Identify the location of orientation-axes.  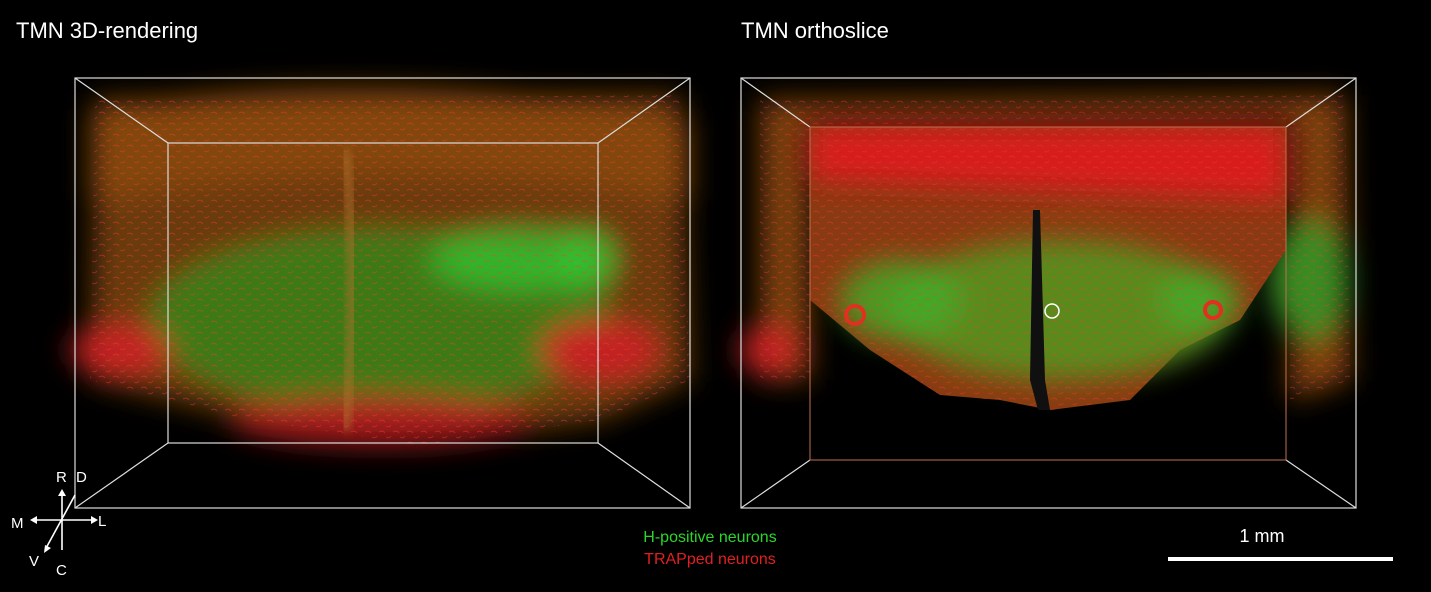
(64, 521).